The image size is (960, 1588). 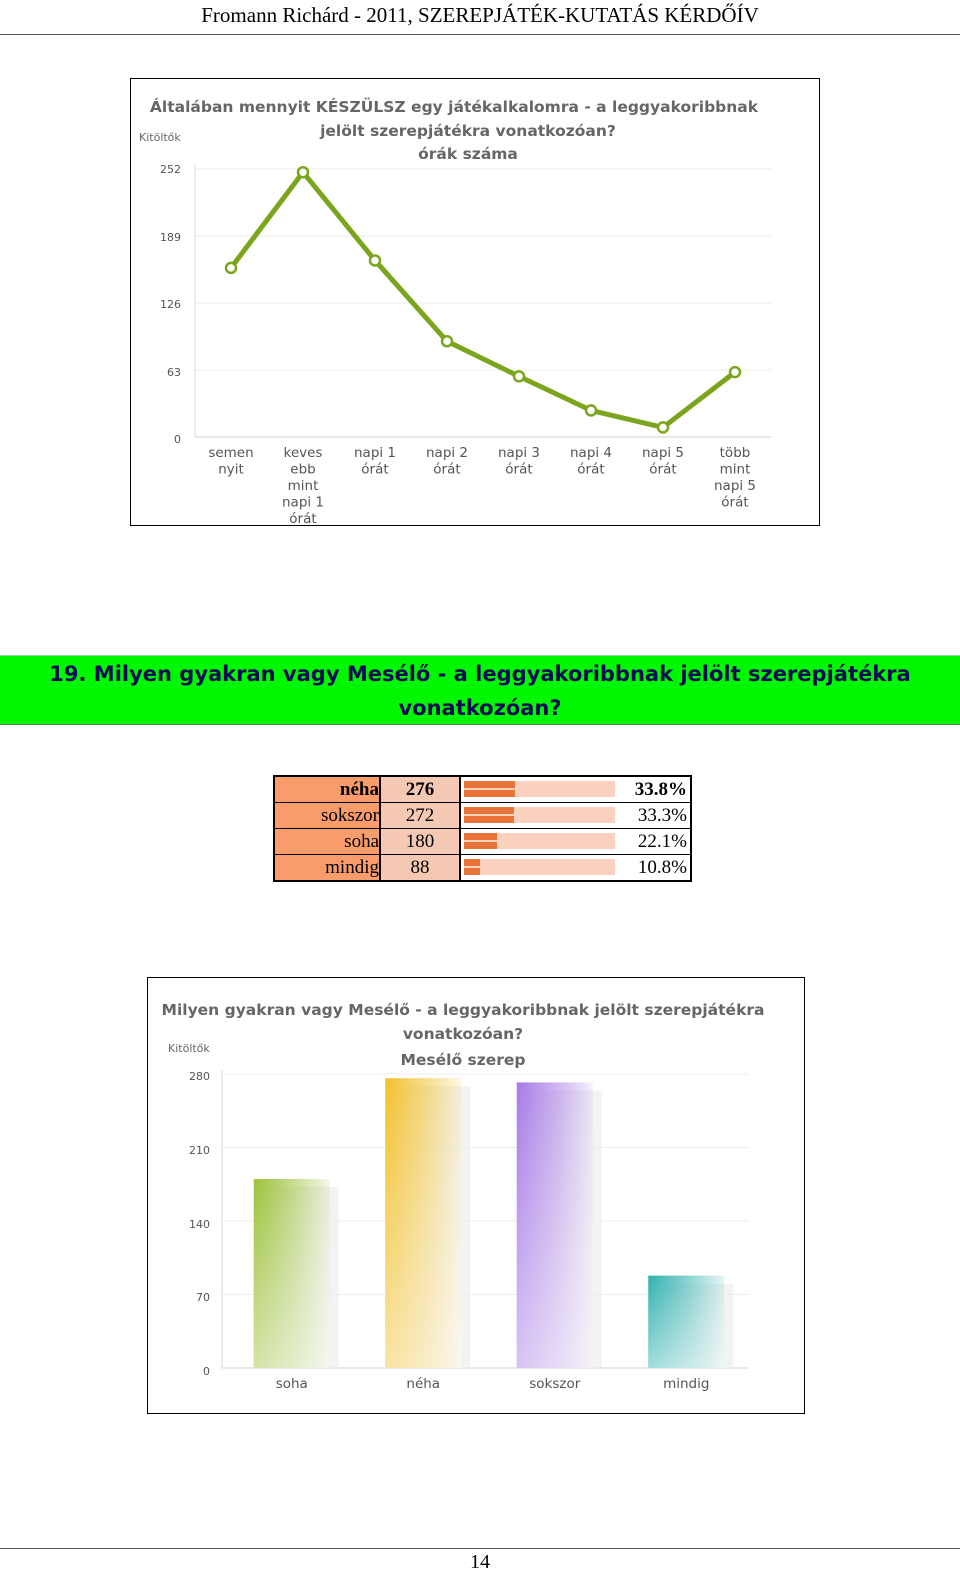 I want to click on x-tick-label: soha, so click(x=292, y=1384).